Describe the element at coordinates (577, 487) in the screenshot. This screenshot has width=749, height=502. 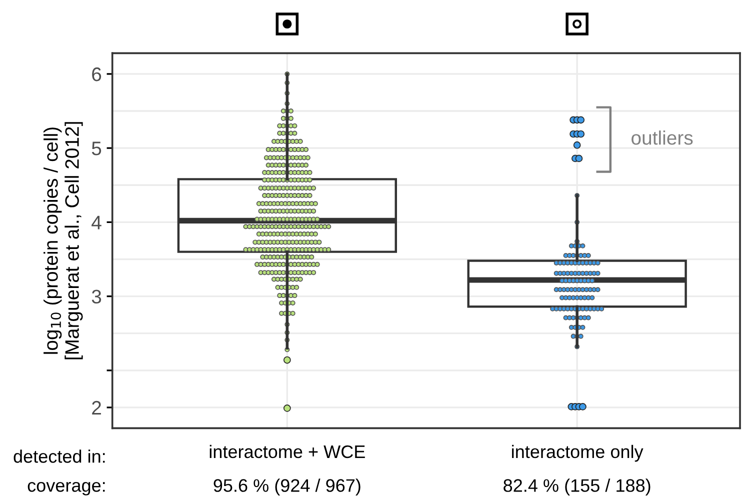
I see `text: 82.4 % (155 / 188)` at that location.